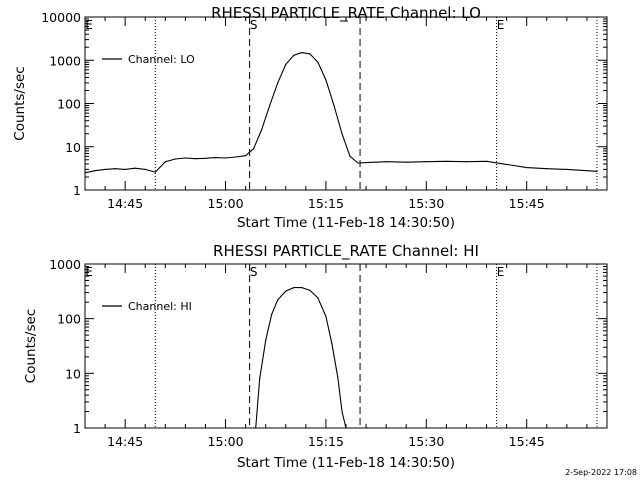 This screenshot has height=480, width=640. What do you see at coordinates (301, 358) in the screenshot?
I see `series-line` at bounding box center [301, 358].